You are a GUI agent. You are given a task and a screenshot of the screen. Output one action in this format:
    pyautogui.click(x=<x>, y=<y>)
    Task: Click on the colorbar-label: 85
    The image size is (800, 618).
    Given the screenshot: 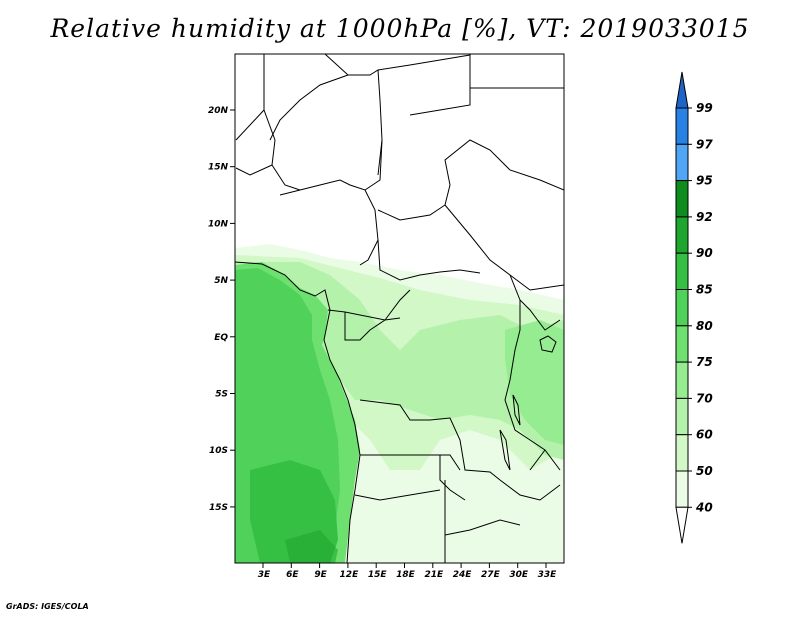 What is the action you would take?
    pyautogui.click(x=704, y=290)
    